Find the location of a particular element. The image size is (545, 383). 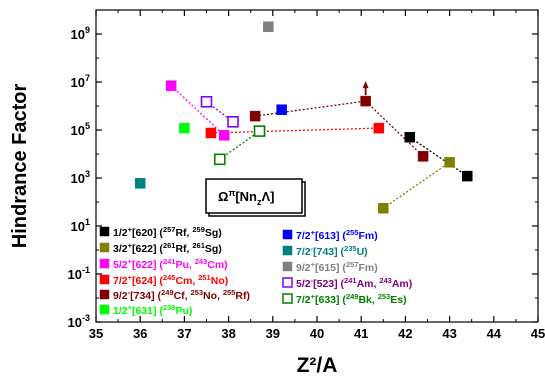

data-point-s613 is located at coordinates (281, 109).